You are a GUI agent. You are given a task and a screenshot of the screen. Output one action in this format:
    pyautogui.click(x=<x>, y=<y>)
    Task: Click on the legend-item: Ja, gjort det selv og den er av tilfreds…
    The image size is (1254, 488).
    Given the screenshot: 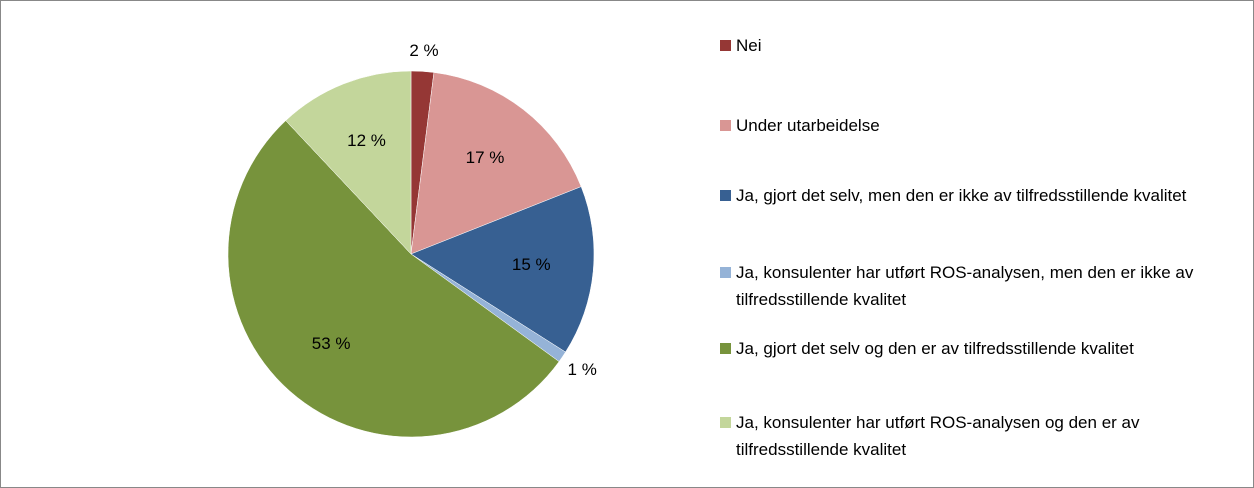 What is the action you would take?
    pyautogui.click(x=970, y=348)
    